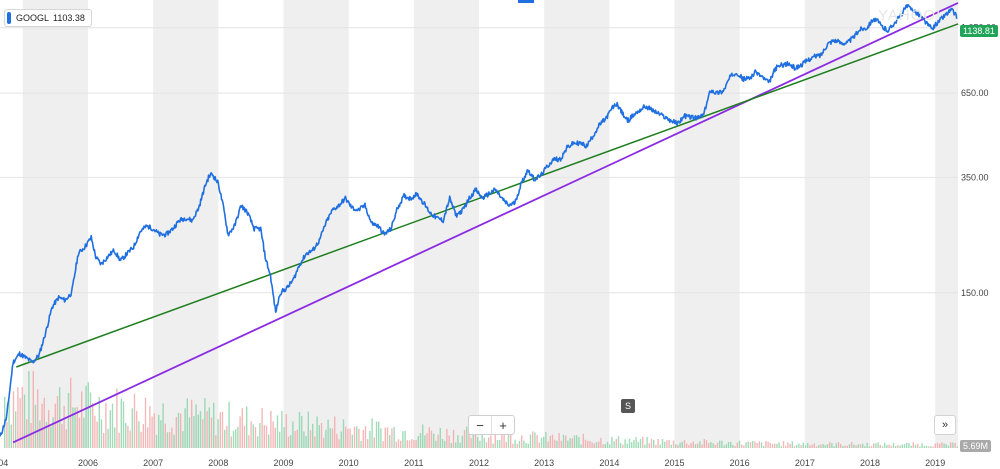 Image resolution: width=1000 pixels, height=469 pixels. I want to click on range-marker, so click(526, 1).